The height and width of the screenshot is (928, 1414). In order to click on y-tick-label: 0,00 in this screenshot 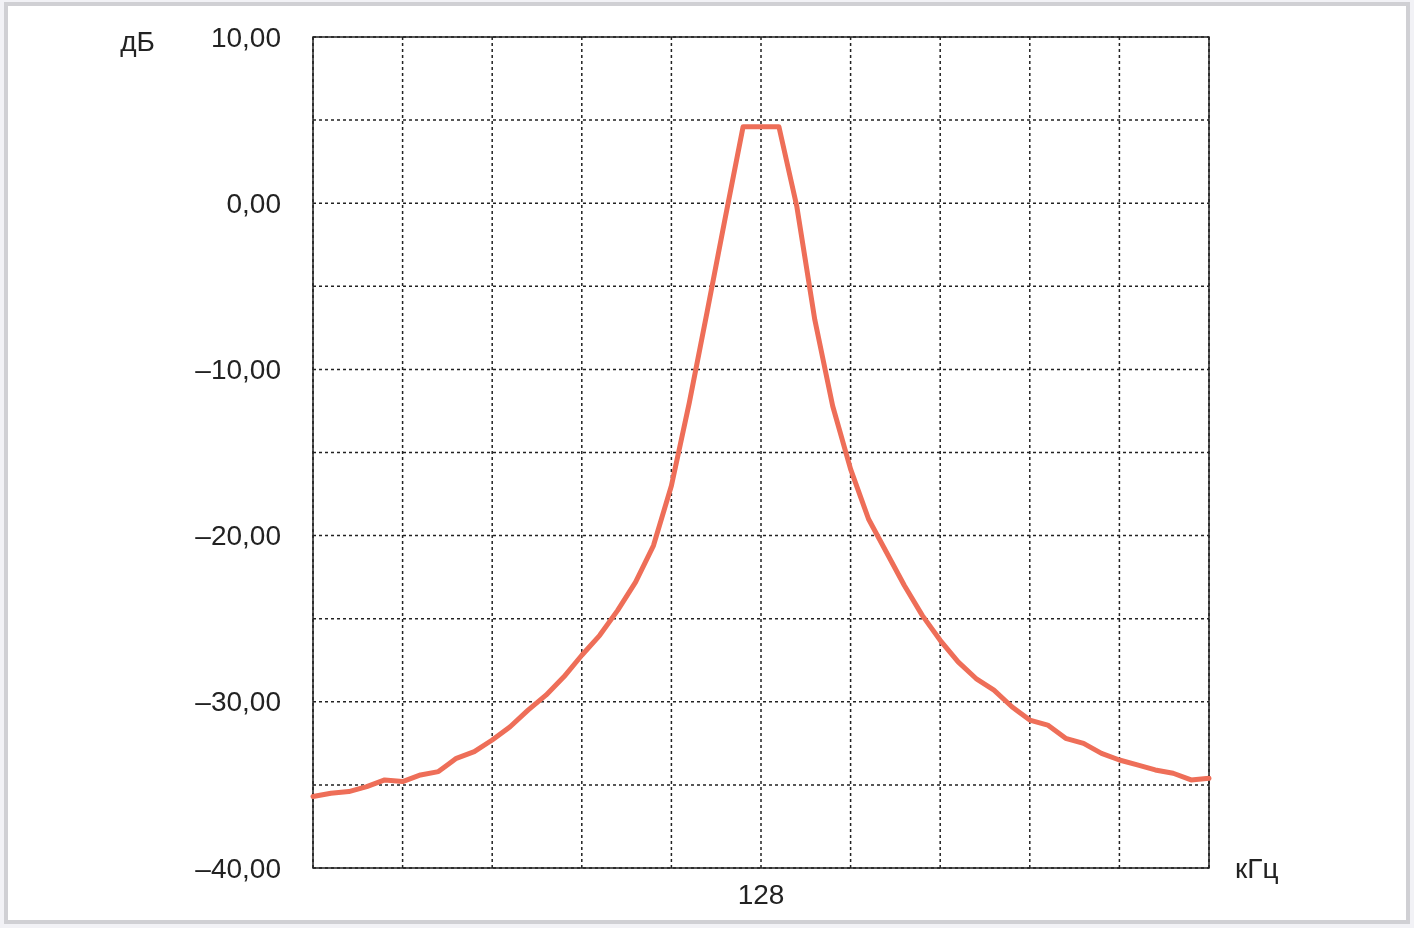, I will do `click(253, 203)`.